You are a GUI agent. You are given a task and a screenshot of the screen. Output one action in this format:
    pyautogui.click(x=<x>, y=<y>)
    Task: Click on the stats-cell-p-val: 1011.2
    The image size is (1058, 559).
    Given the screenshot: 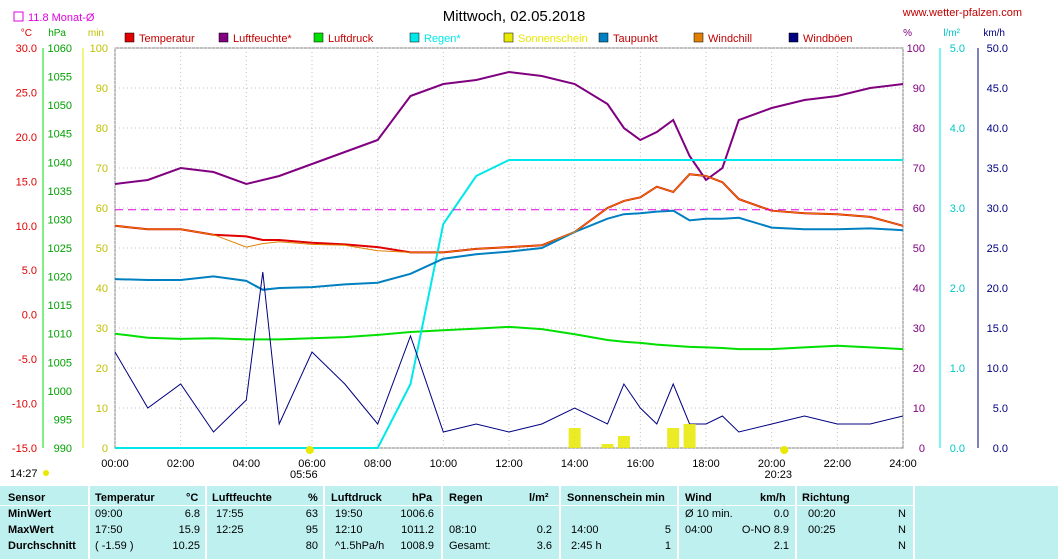 What is the action you would take?
    pyautogui.click(x=417, y=530)
    